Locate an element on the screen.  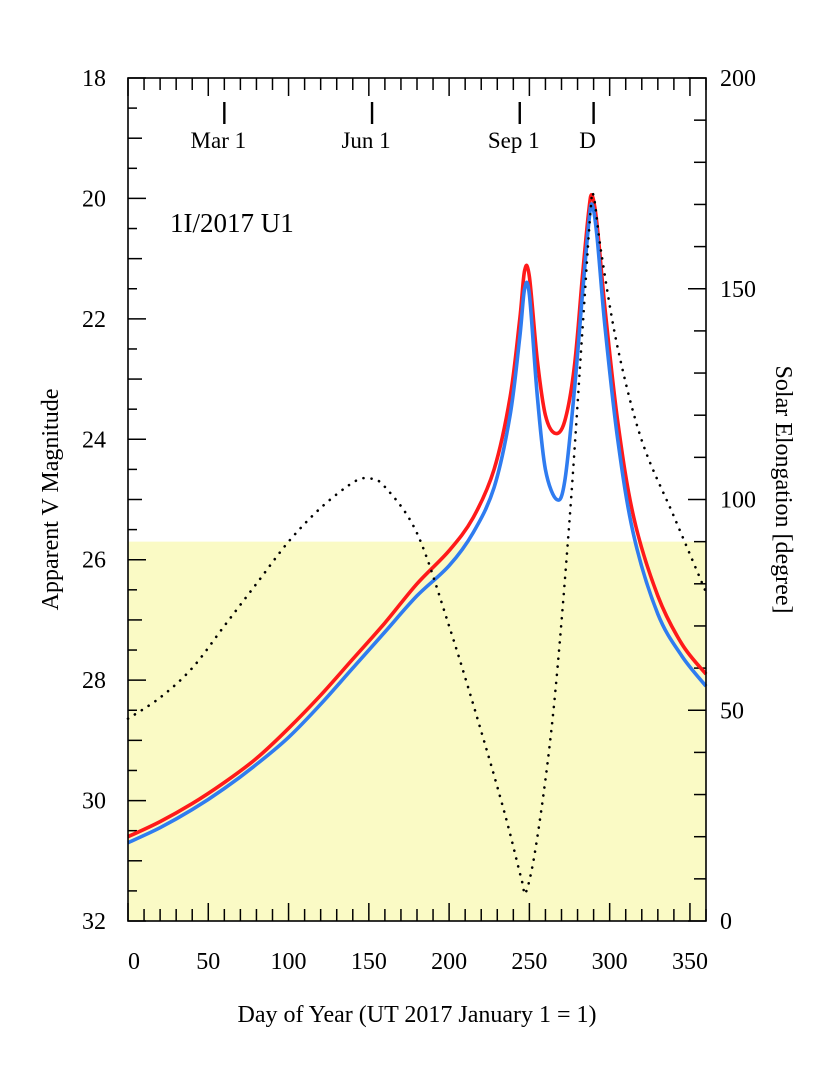
y-left-tick-label: 20 is located at coordinates (94, 199).